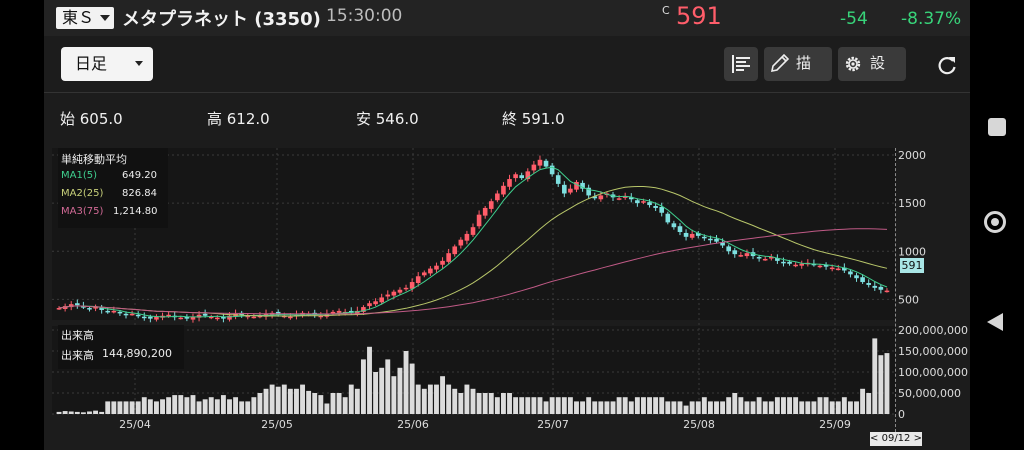  Describe the element at coordinates (139, 63) in the screenshot. I see `chevron-down-icon` at that location.